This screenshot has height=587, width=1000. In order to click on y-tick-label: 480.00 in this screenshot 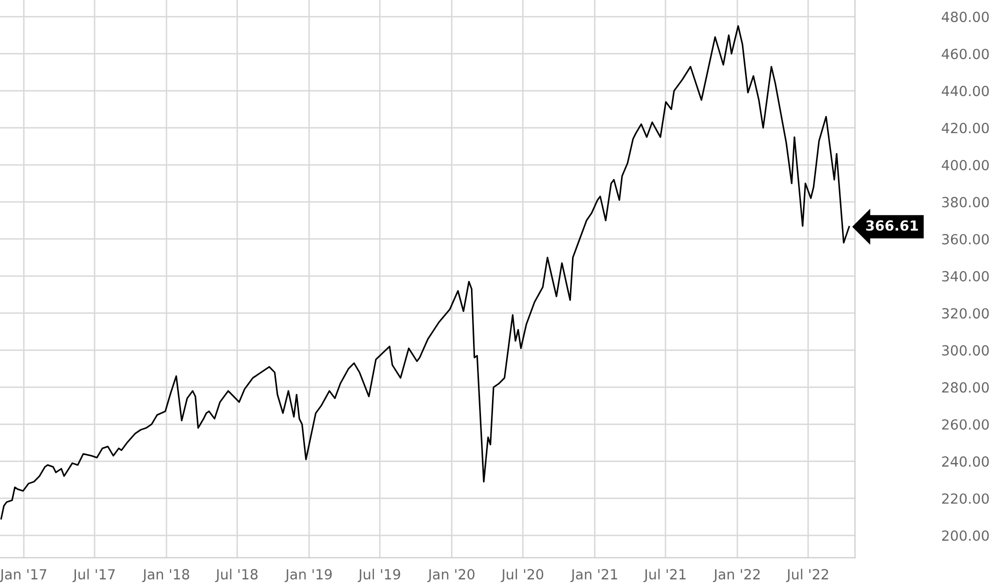, I will do `click(965, 17)`.